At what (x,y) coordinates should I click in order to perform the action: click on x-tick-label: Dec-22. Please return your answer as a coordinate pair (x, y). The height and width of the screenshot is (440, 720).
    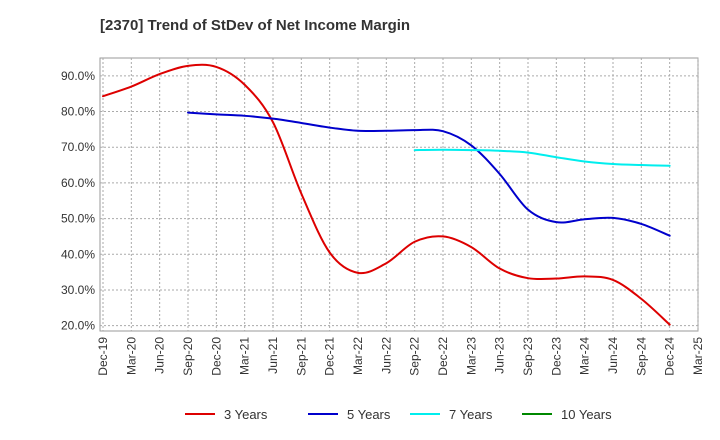
    Looking at the image, I should click on (443, 356).